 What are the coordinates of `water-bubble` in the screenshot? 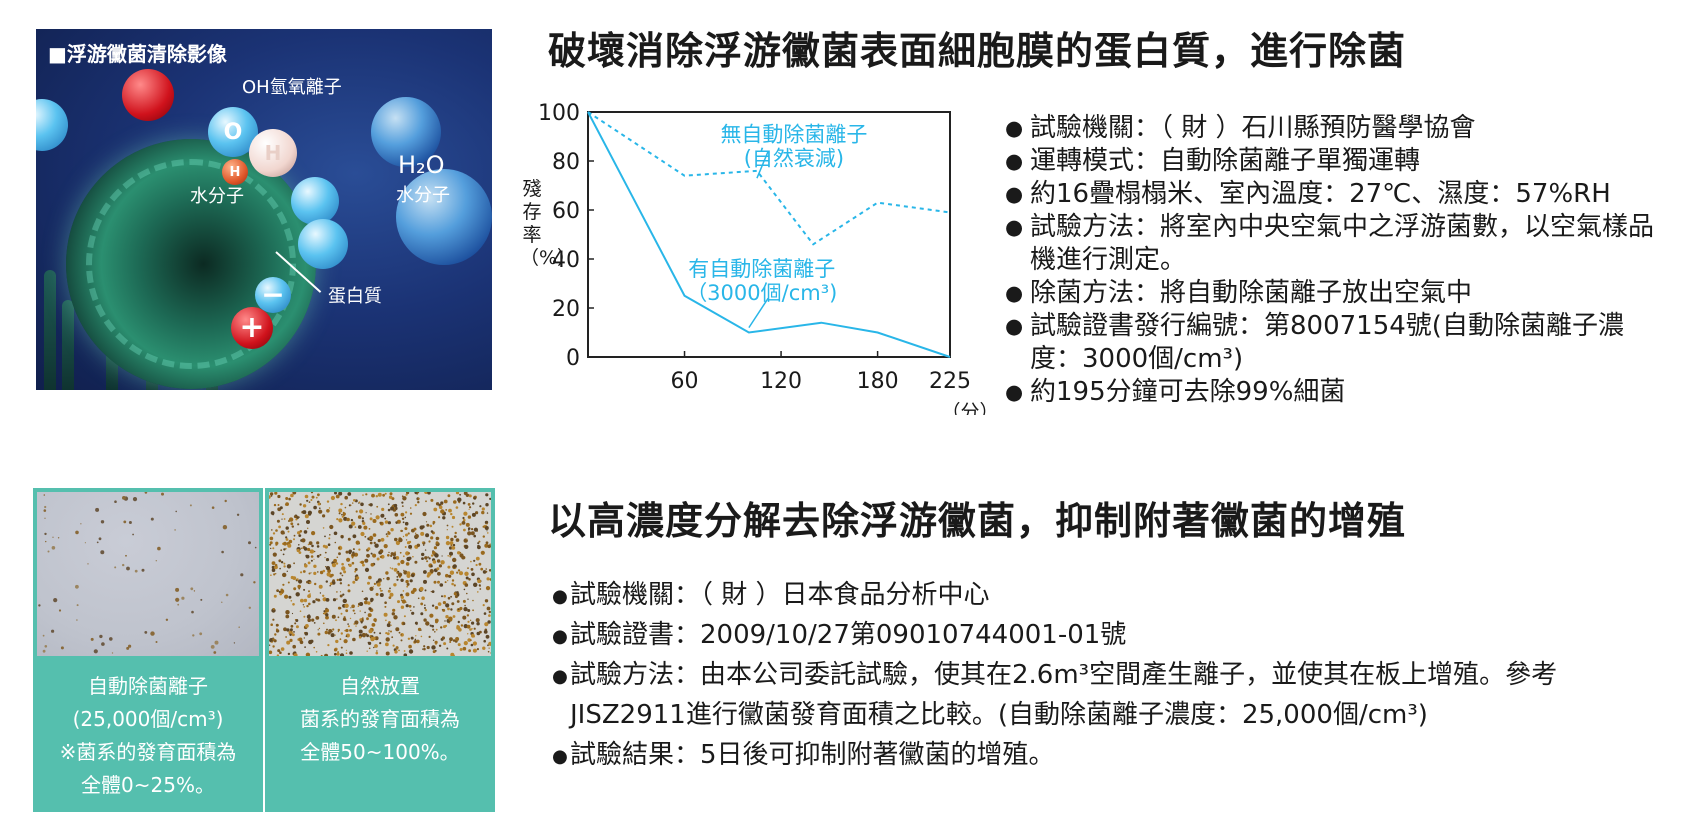 It's located at (323, 244).